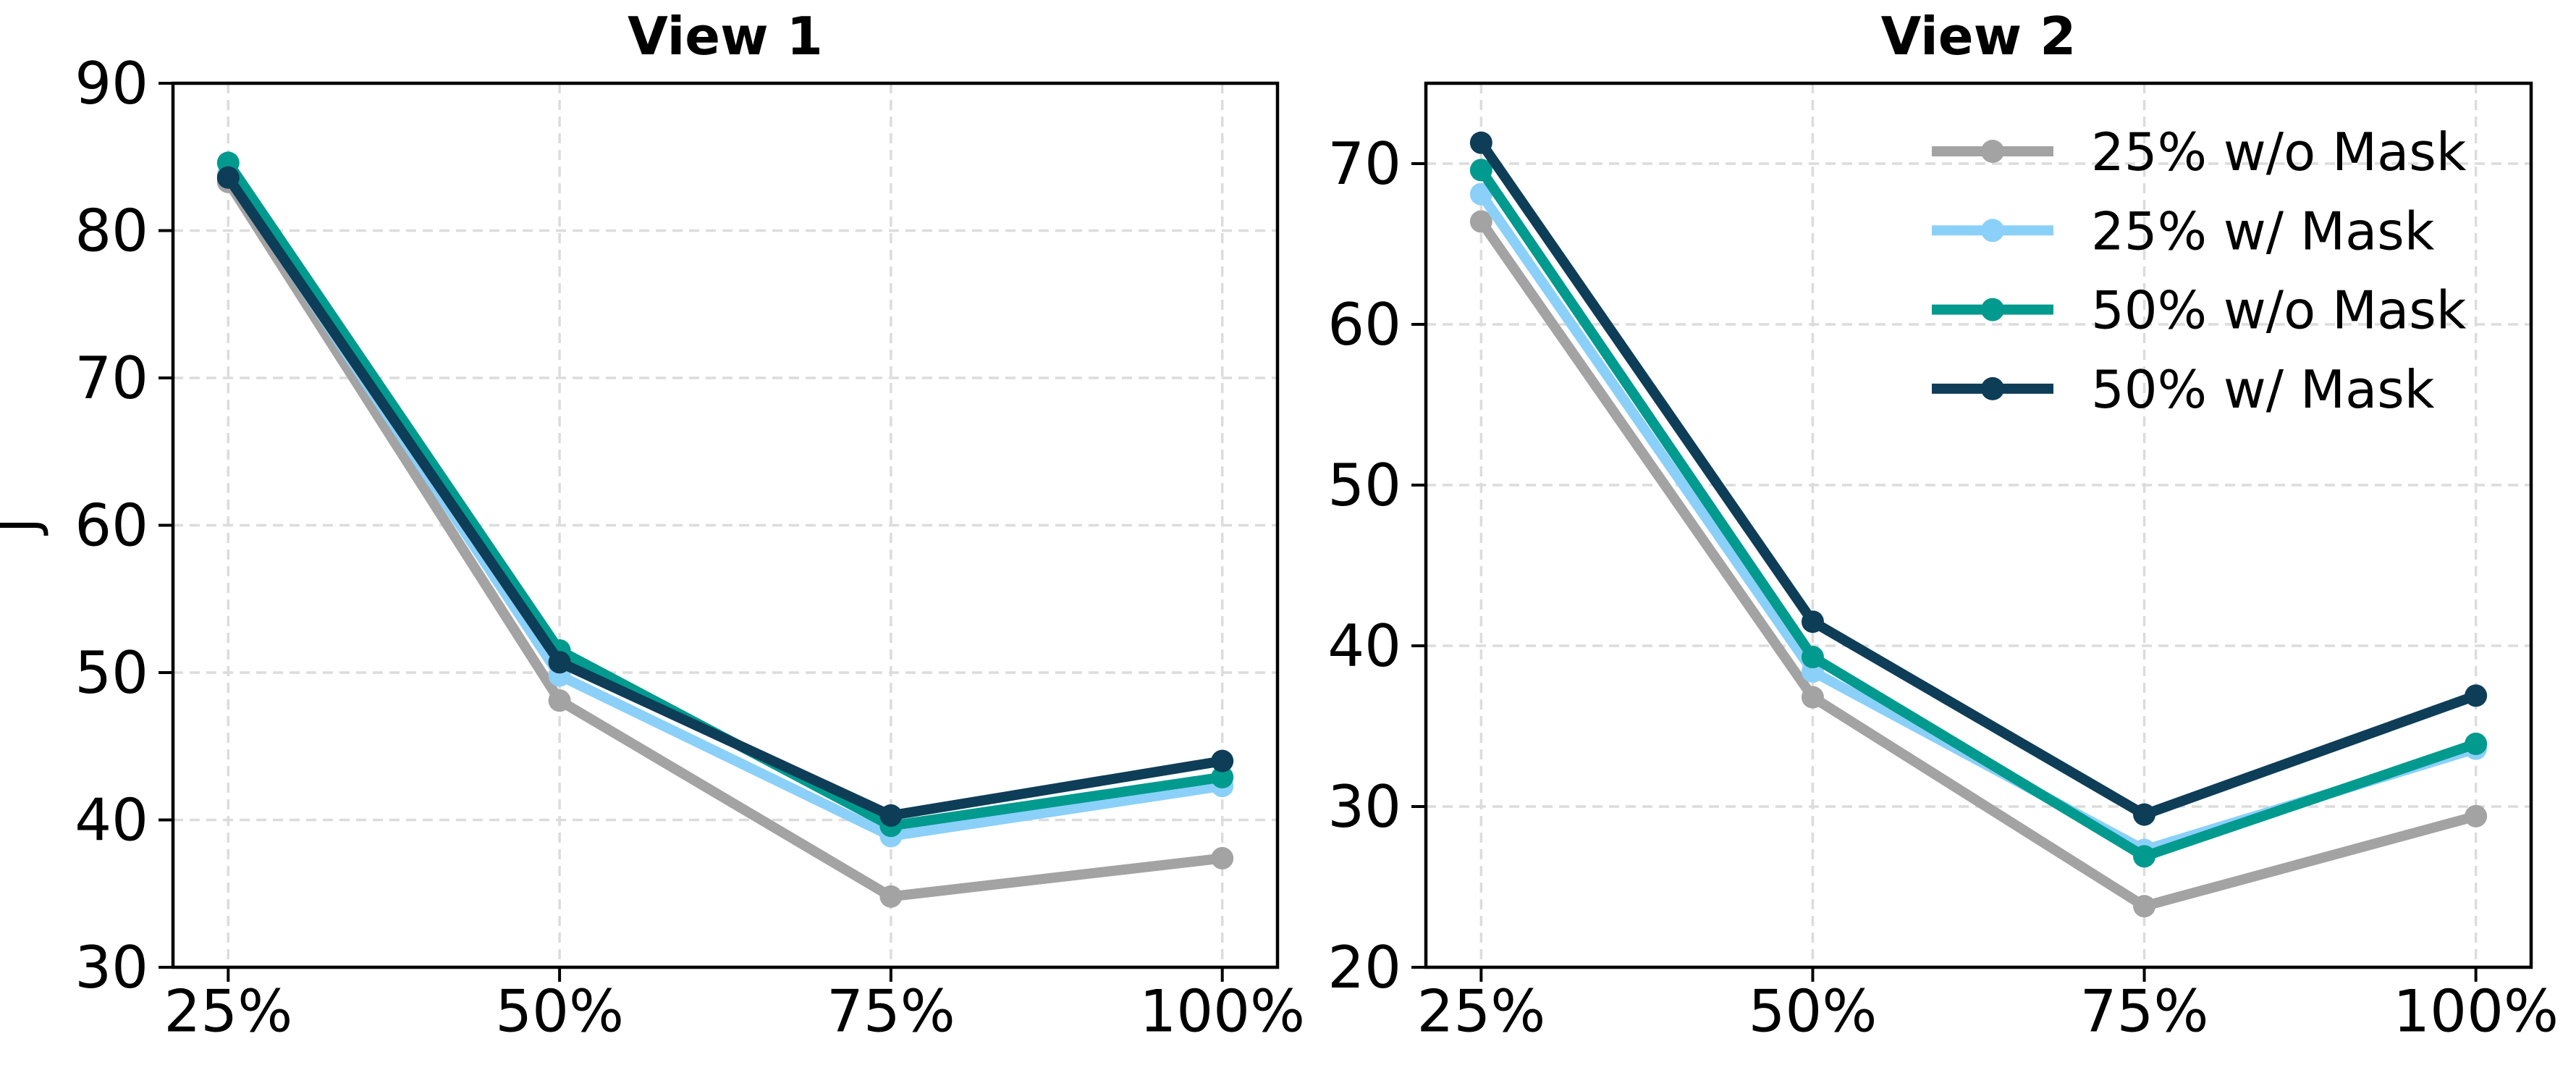 The width and height of the screenshot is (2576, 1065). Describe the element at coordinates (111, 83) in the screenshot. I see `y-tick-label: 90` at that location.